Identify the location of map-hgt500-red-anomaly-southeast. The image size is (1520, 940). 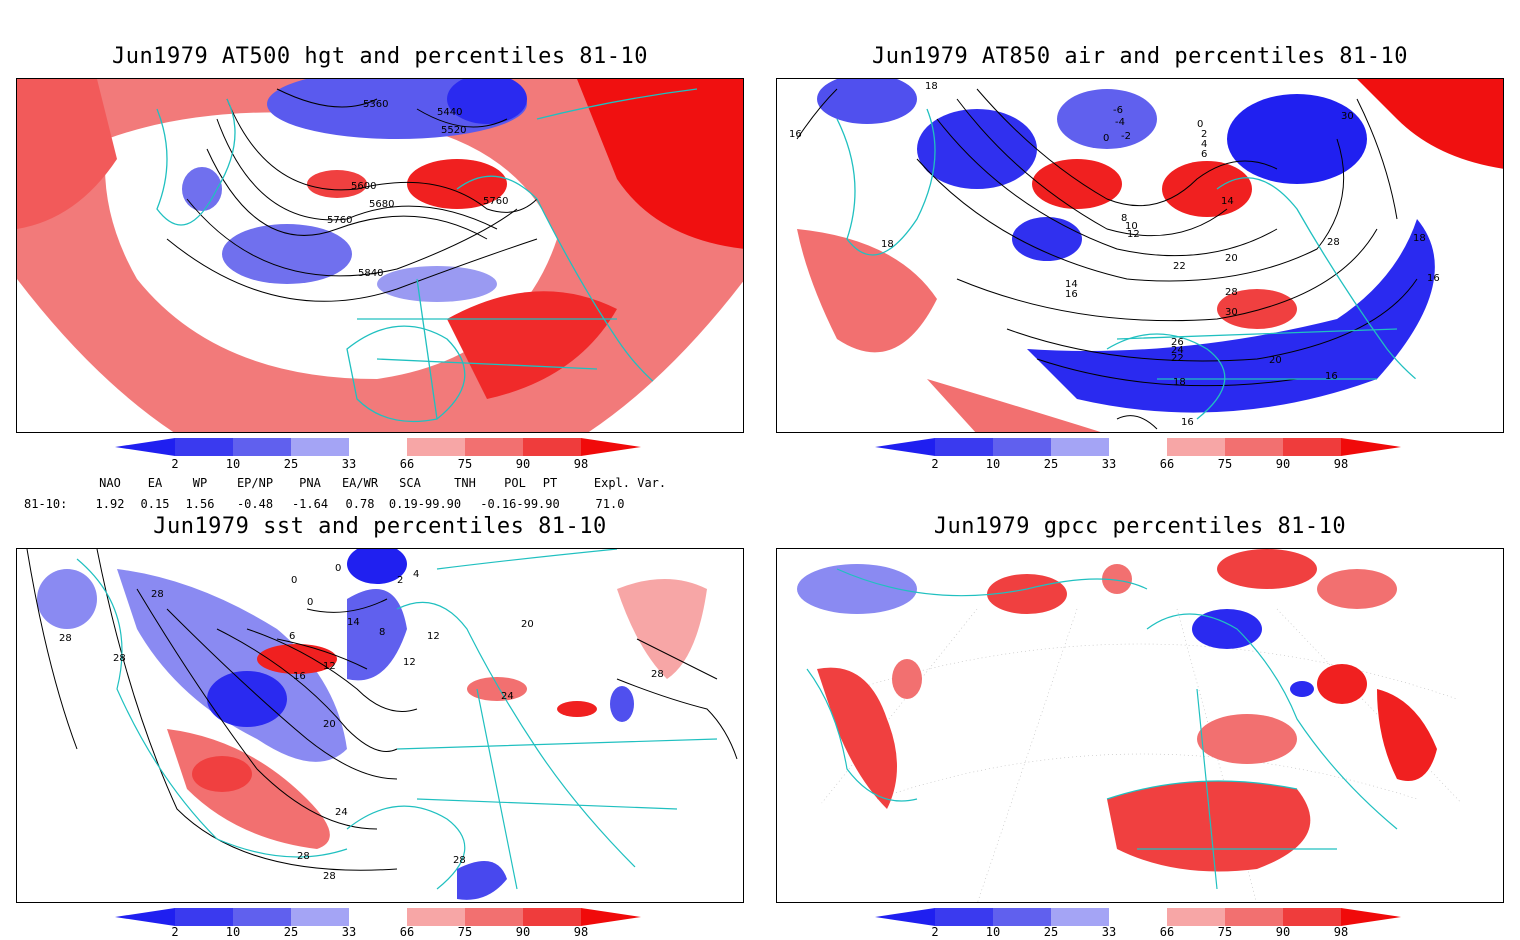
(532, 345).